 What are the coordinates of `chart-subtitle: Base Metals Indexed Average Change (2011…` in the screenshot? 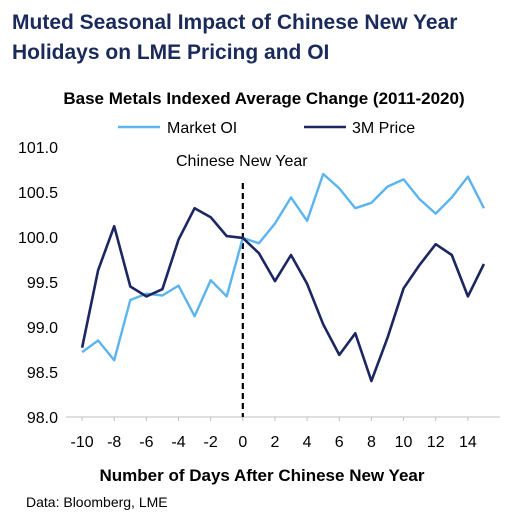 It's located at (264, 98).